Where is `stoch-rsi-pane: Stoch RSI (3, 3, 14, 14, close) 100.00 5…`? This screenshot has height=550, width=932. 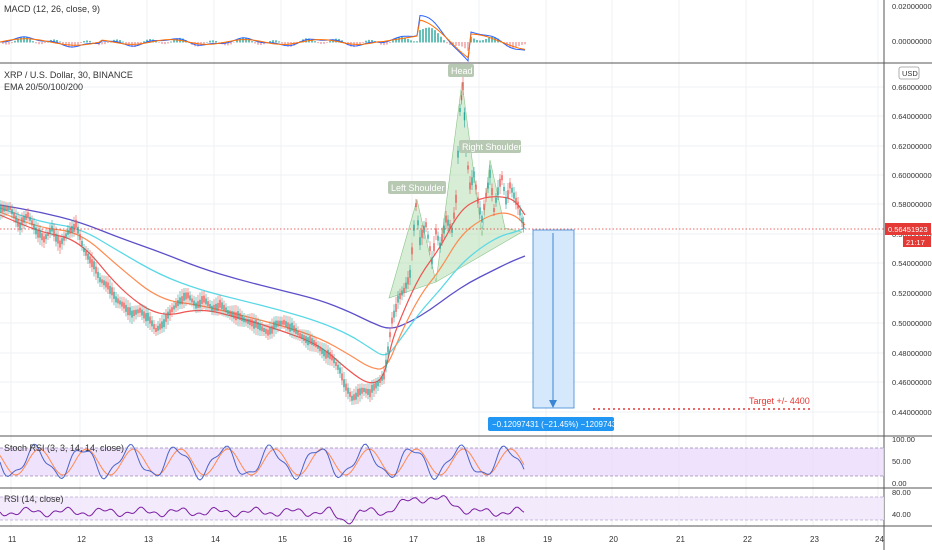 stoch-rsi-pane: Stoch RSI (3, 3, 14, 14, close) 100.00 5… is located at coordinates (457, 461).